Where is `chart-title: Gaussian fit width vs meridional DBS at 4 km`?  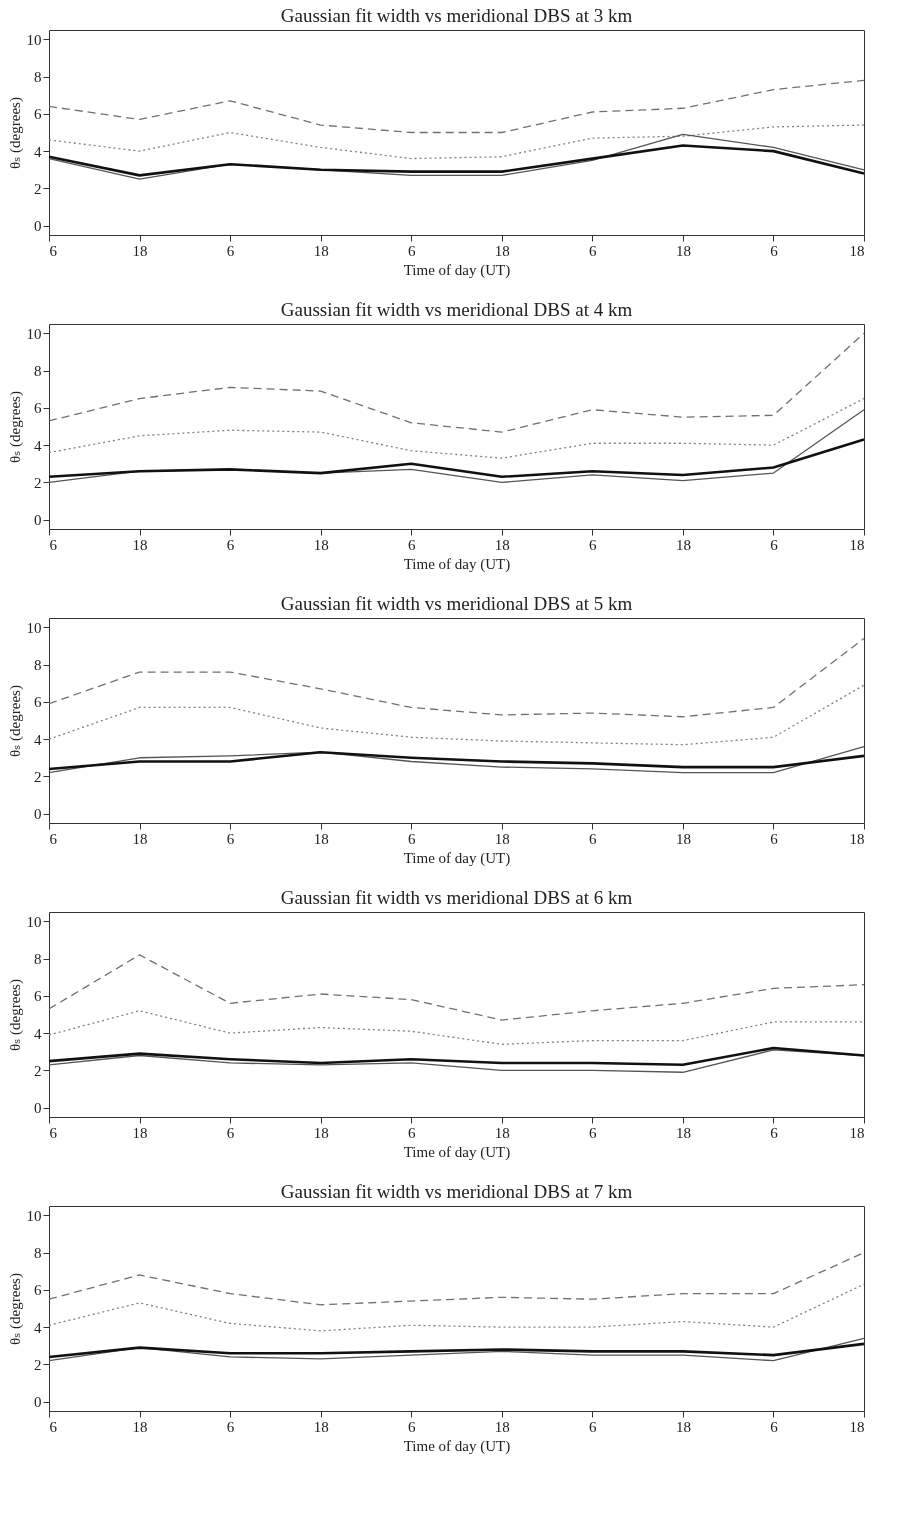
chart-title: Gaussian fit width vs meridional DBS at 4 km is located at coordinates (456, 309).